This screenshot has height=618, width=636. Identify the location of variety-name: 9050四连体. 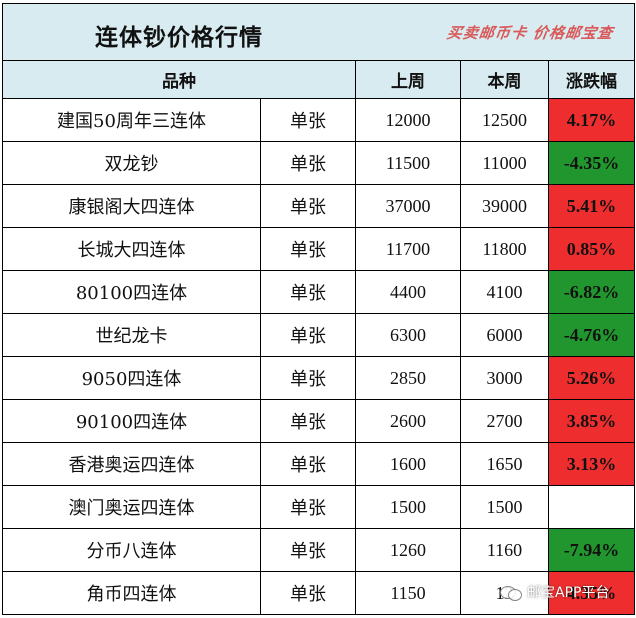
(131, 378).